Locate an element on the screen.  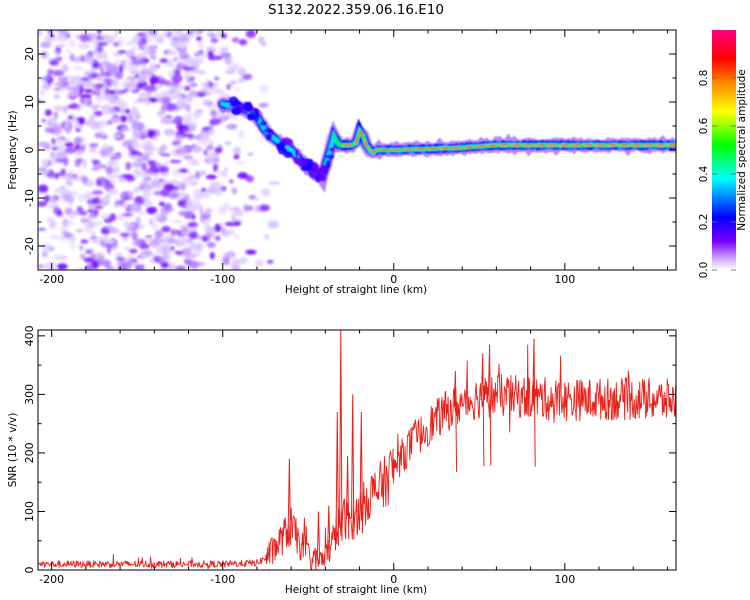
colorbar-axis: 0.0 0.2 0.4 0.6 0.8 is located at coordinates (717, 174).